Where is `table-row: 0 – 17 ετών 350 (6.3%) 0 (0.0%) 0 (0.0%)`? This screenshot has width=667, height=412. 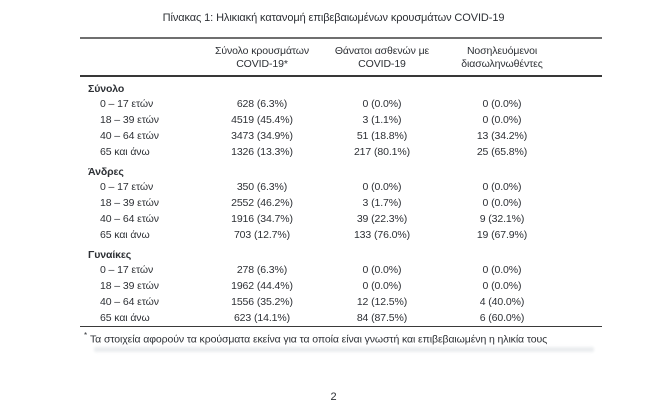
table-row: 0 – 17 ετών 350 (6.3%) 0 (0.0%) 0 (0.0%) is located at coordinates (341, 187).